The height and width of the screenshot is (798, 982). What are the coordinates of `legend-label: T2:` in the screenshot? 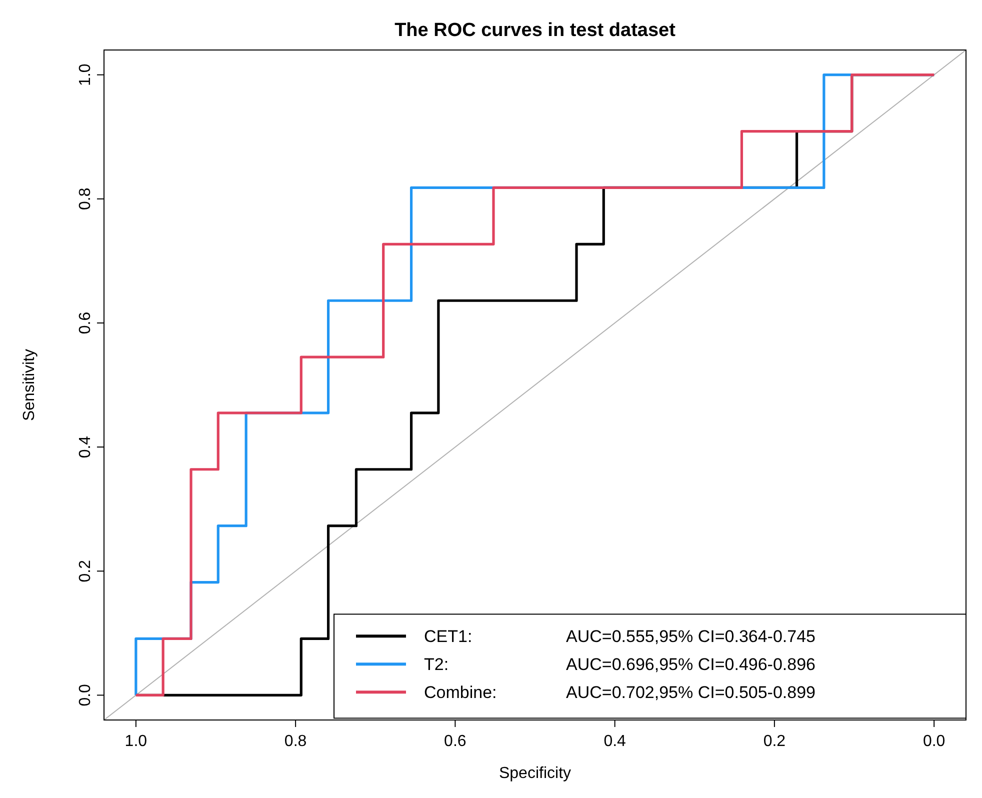 It's located at (436, 664).